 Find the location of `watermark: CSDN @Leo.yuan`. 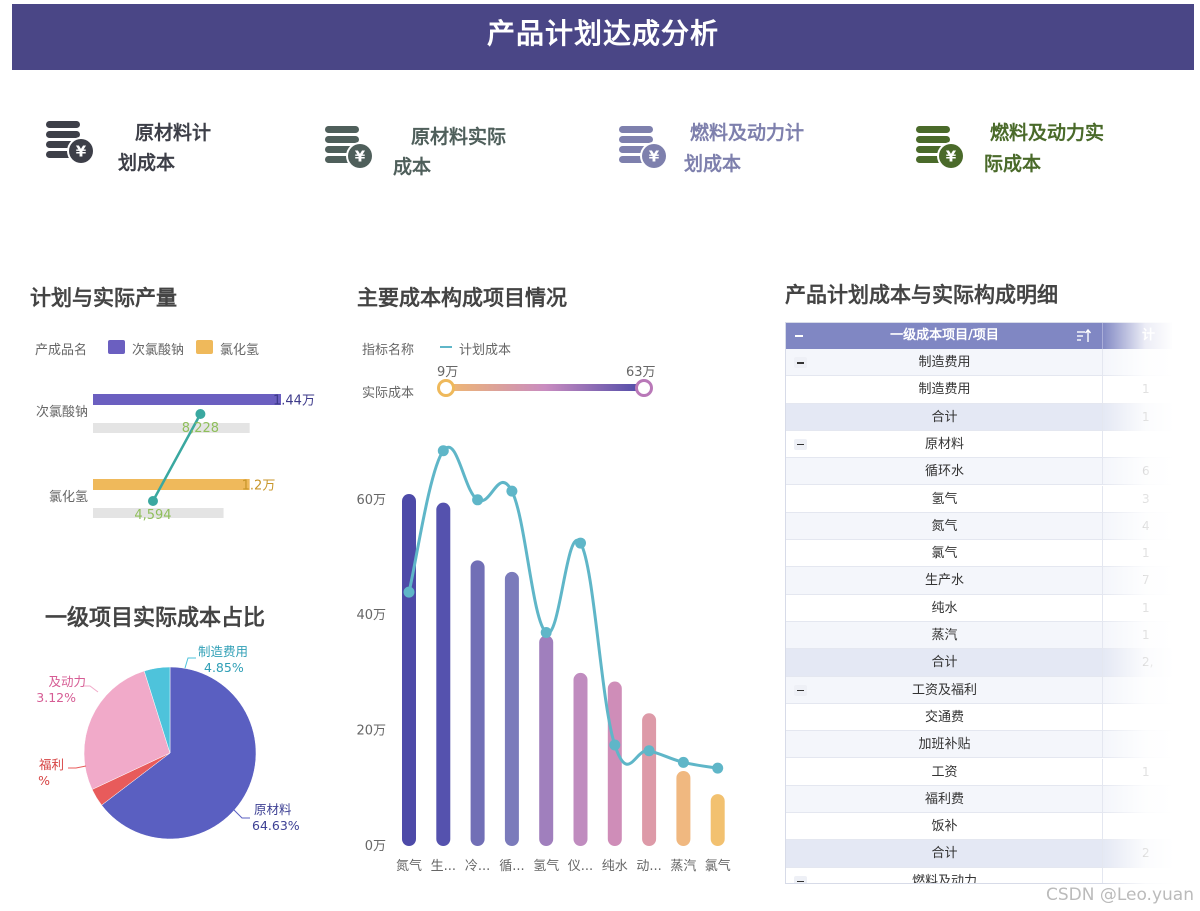

watermark: CSDN @Leo.yuan is located at coordinates (1119, 895).